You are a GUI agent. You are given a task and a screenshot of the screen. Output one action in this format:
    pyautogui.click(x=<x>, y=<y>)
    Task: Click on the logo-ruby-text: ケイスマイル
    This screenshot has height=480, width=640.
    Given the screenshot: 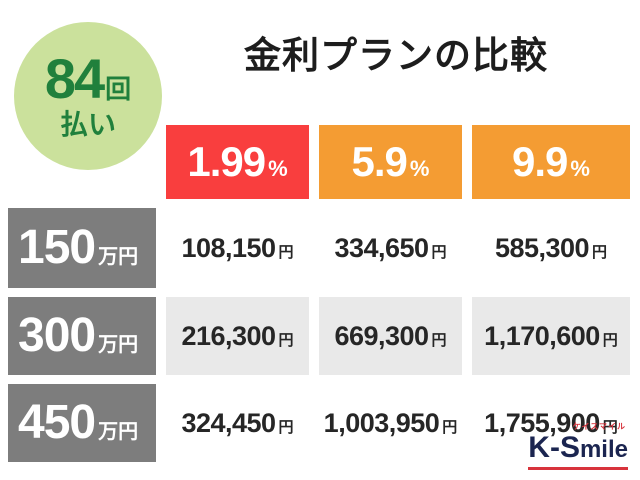 What is the action you would take?
    pyautogui.click(x=599, y=426)
    